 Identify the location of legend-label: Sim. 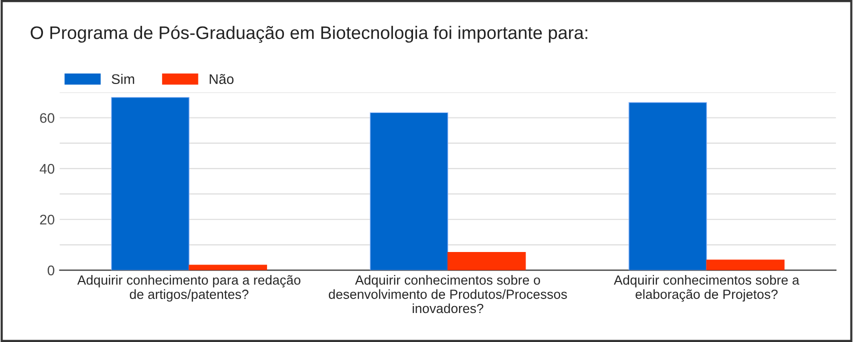
(123, 79).